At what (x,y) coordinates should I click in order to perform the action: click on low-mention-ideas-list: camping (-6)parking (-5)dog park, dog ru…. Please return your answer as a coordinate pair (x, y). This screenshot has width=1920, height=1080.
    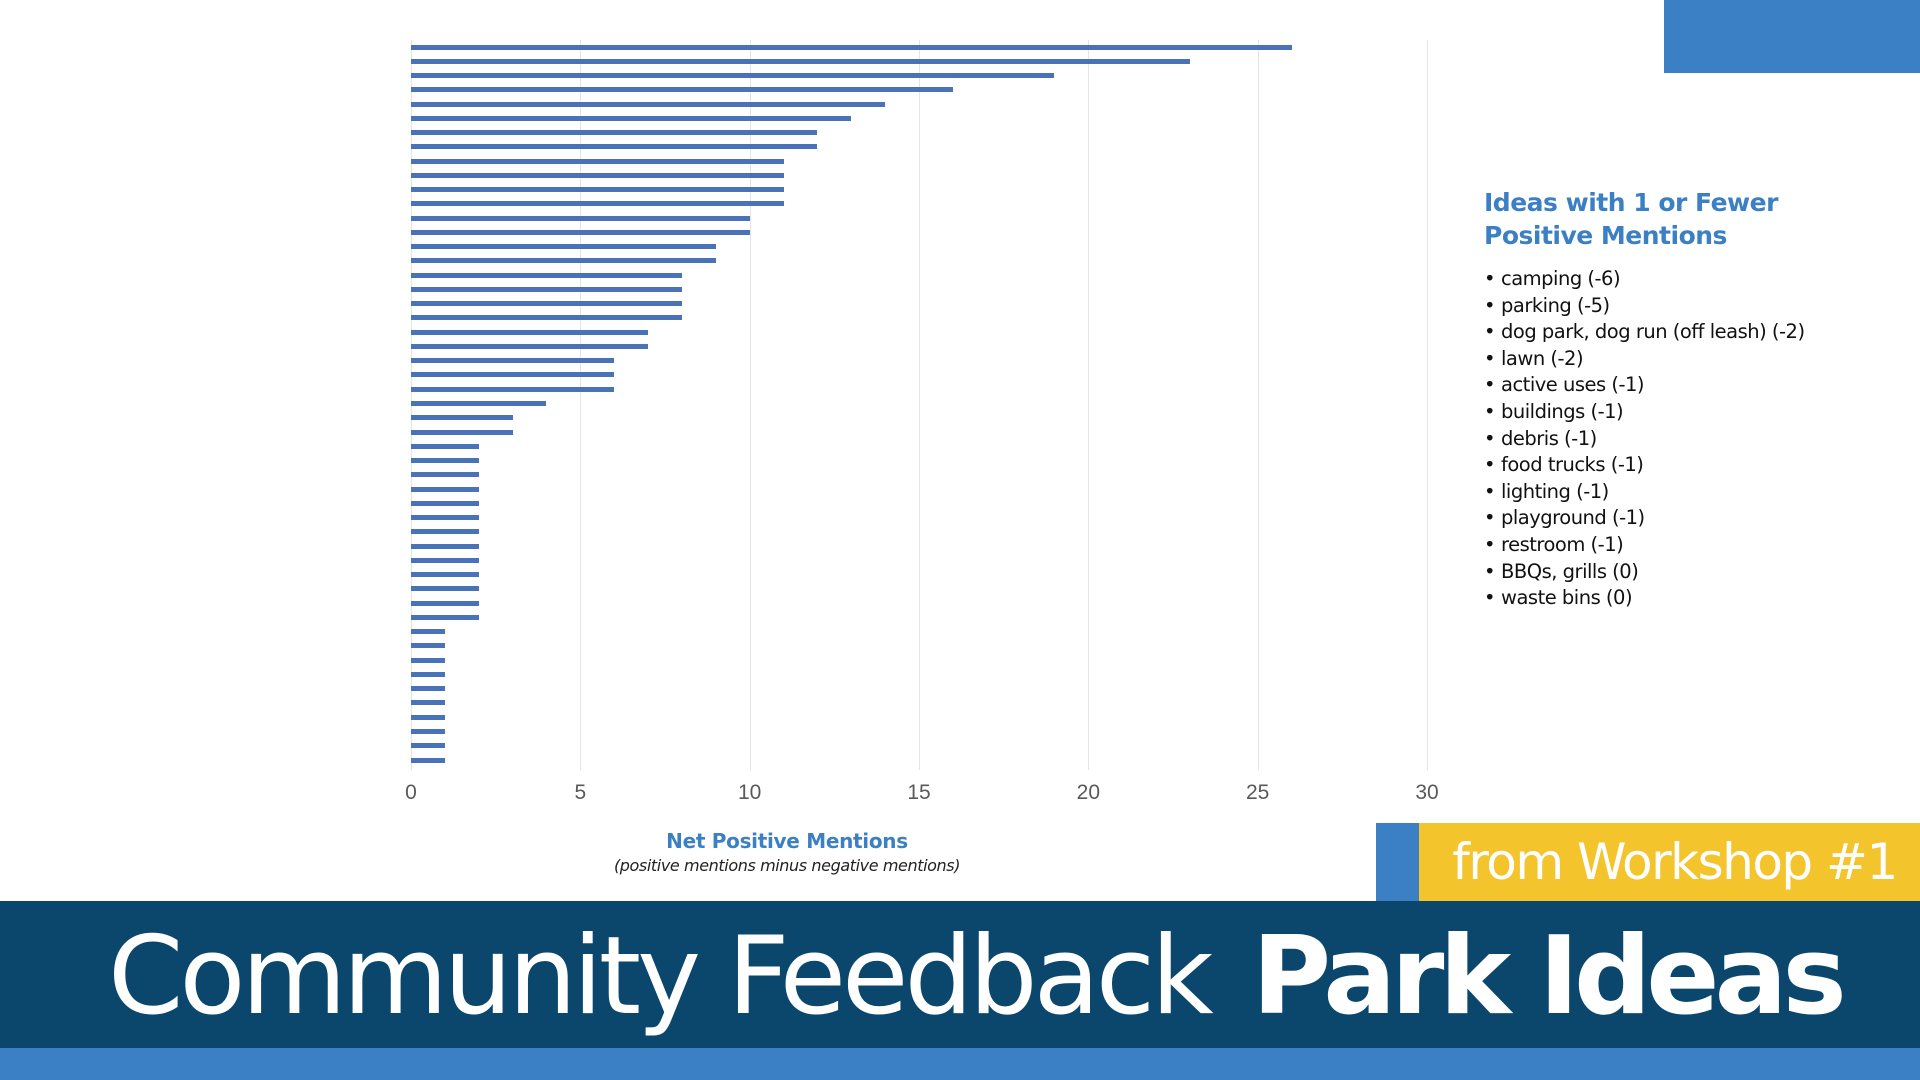
    Looking at the image, I should click on (1644, 439).